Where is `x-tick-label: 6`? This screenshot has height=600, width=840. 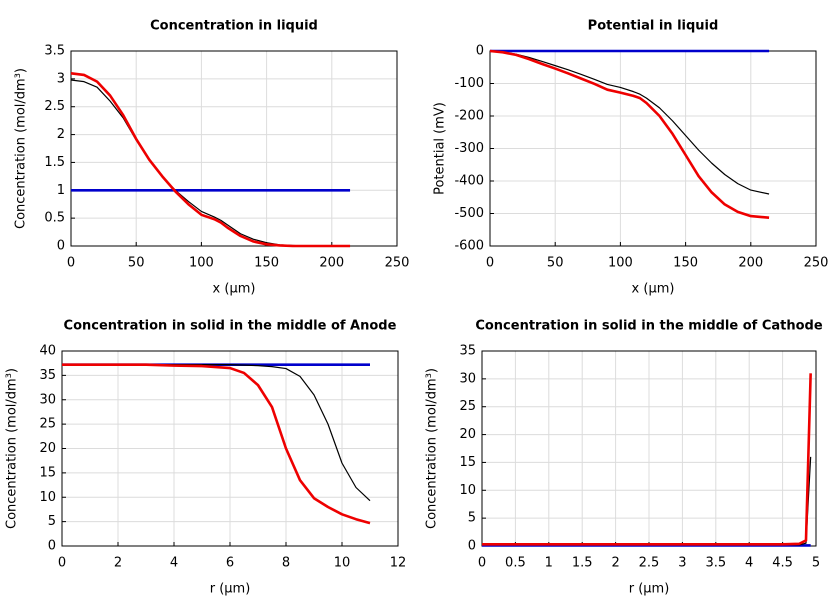 x-tick-label: 6 is located at coordinates (230, 563).